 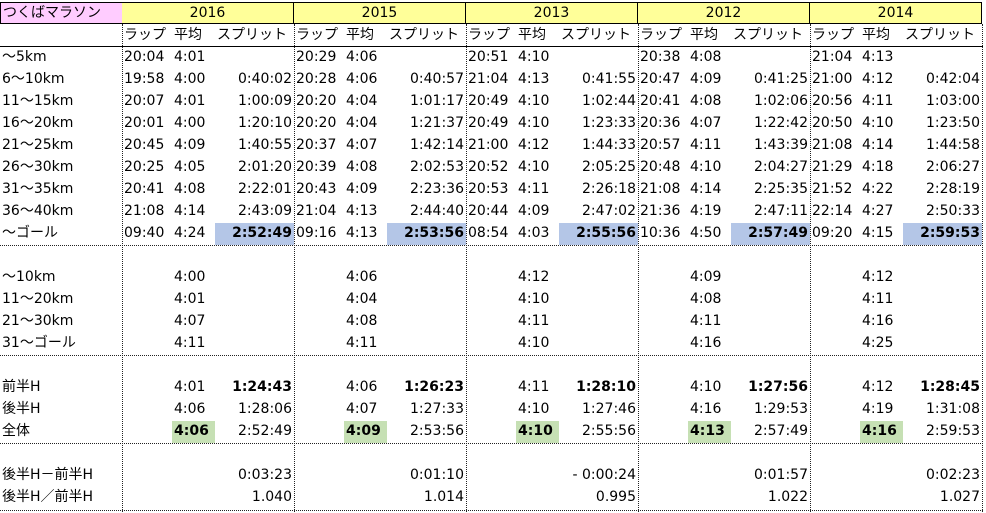 I want to click on segment-label: 26～30km, so click(x=38, y=167).